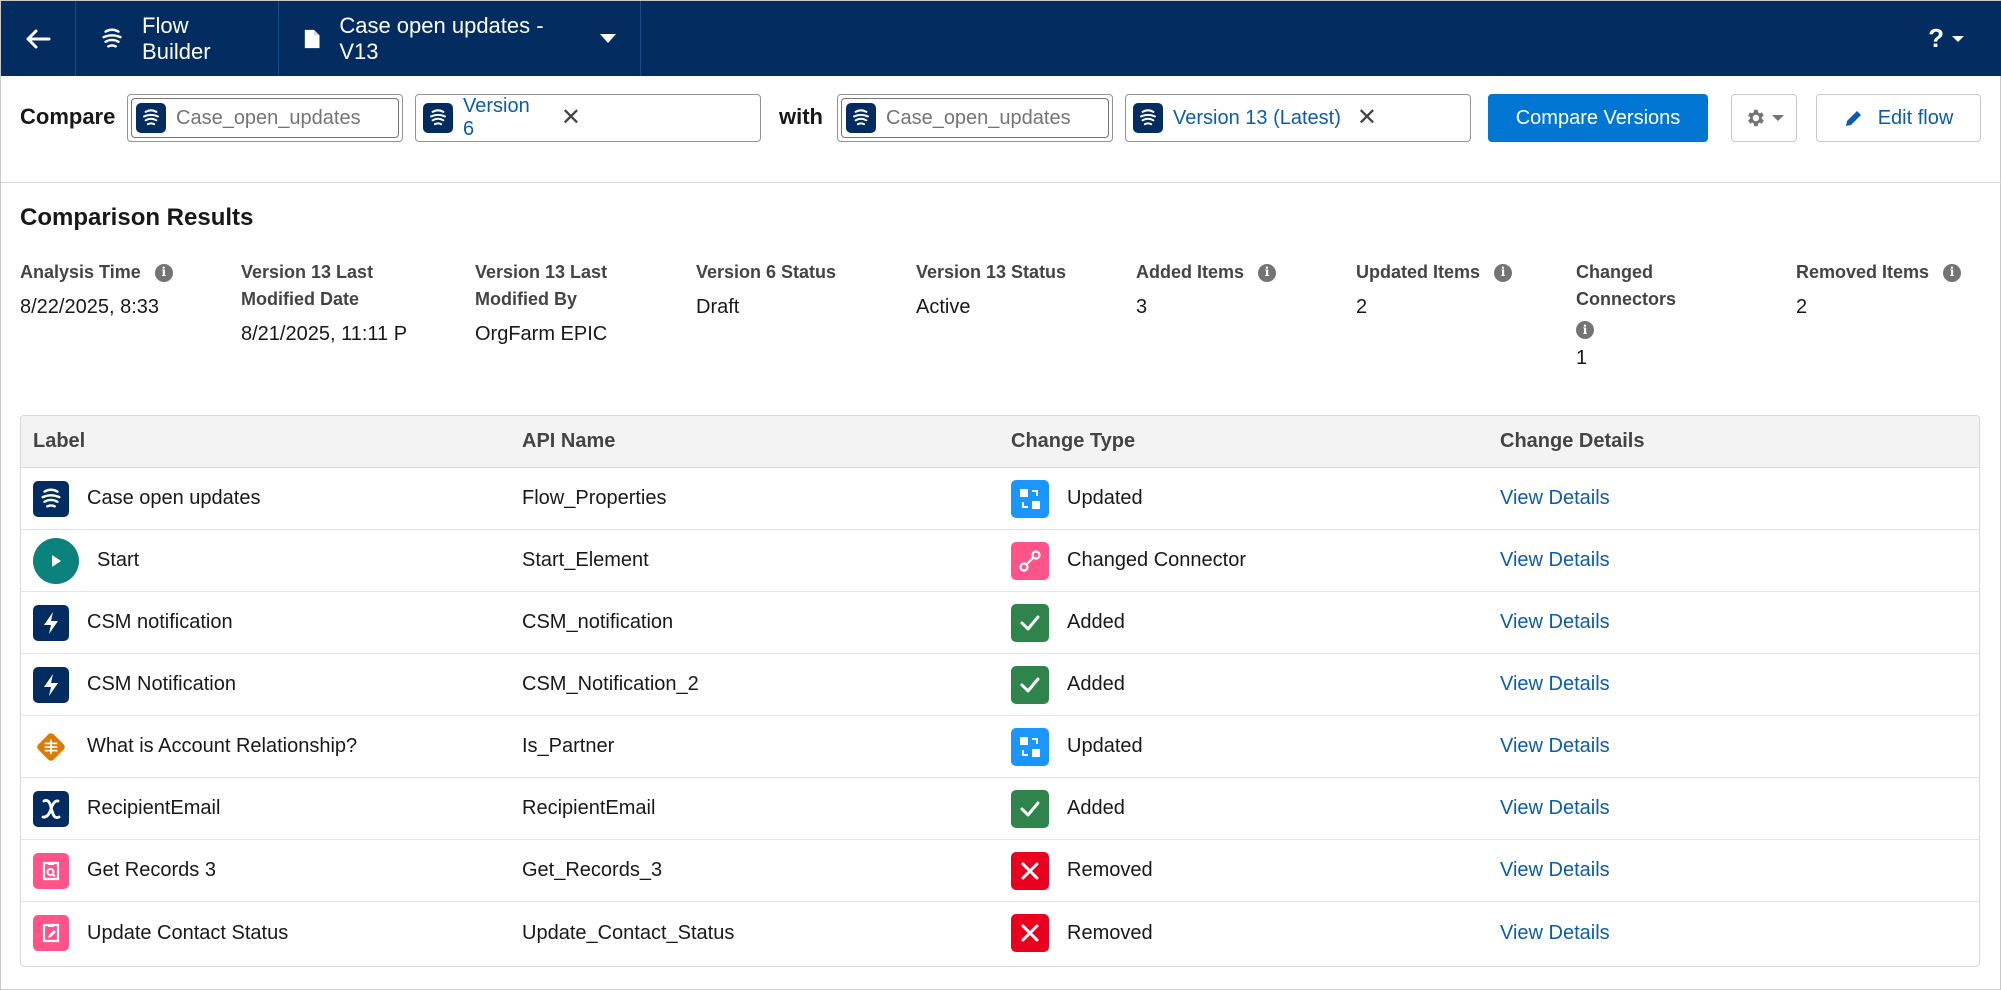 This screenshot has height=990, width=2001. What do you see at coordinates (589, 808) in the screenshot?
I see `row-api-name: RecipientEmail` at bounding box center [589, 808].